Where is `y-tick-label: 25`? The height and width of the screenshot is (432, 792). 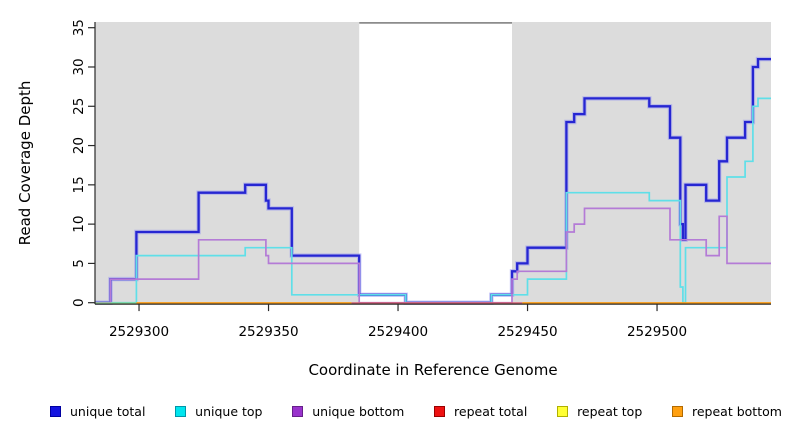
y-tick-label: 25 is located at coordinates (79, 106).